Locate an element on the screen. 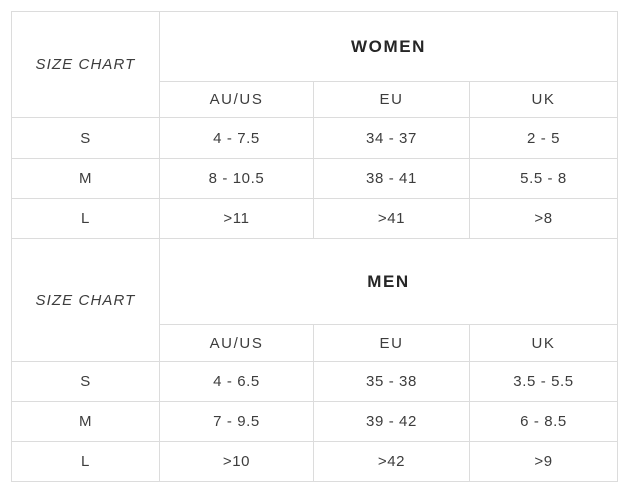 The width and height of the screenshot is (627, 488). size-value: >10 is located at coordinates (236, 461).